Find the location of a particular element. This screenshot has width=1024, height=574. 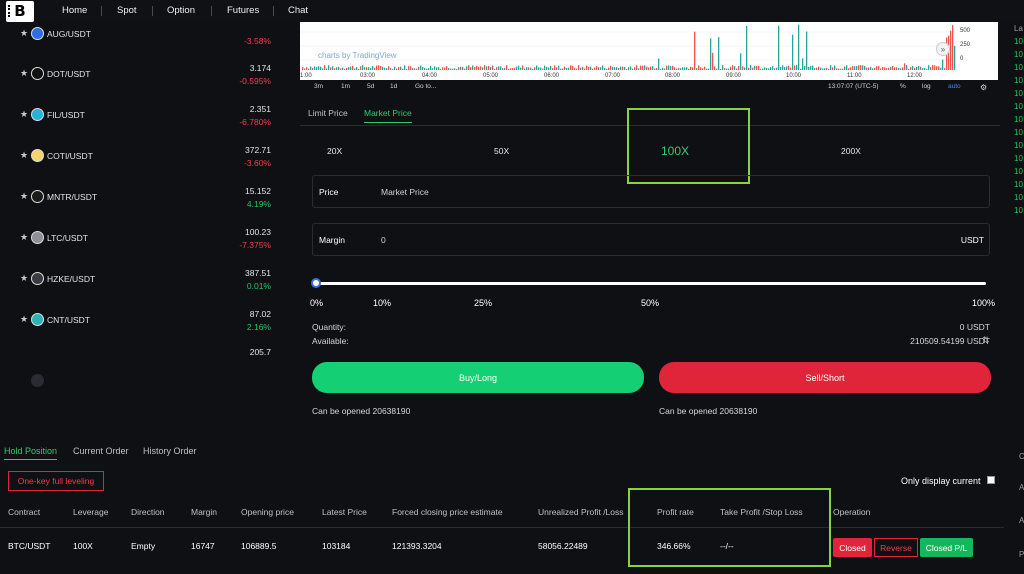

logo: B is located at coordinates (20, 11).